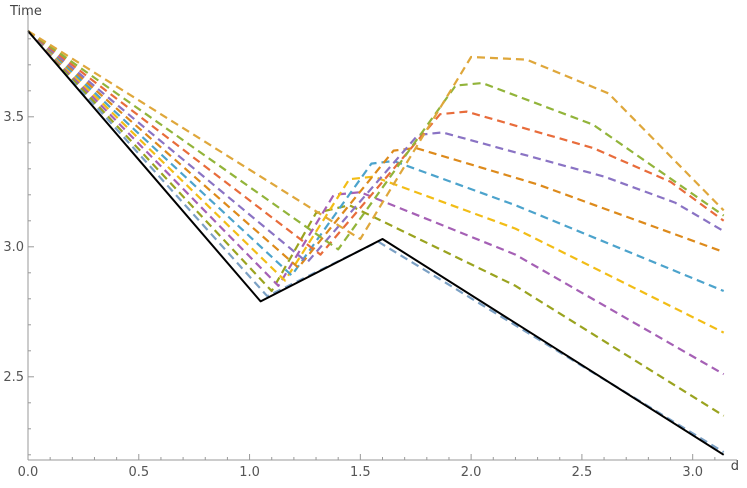 This screenshot has width=747, height=488. I want to click on x-axis-label: d, so click(735, 466).